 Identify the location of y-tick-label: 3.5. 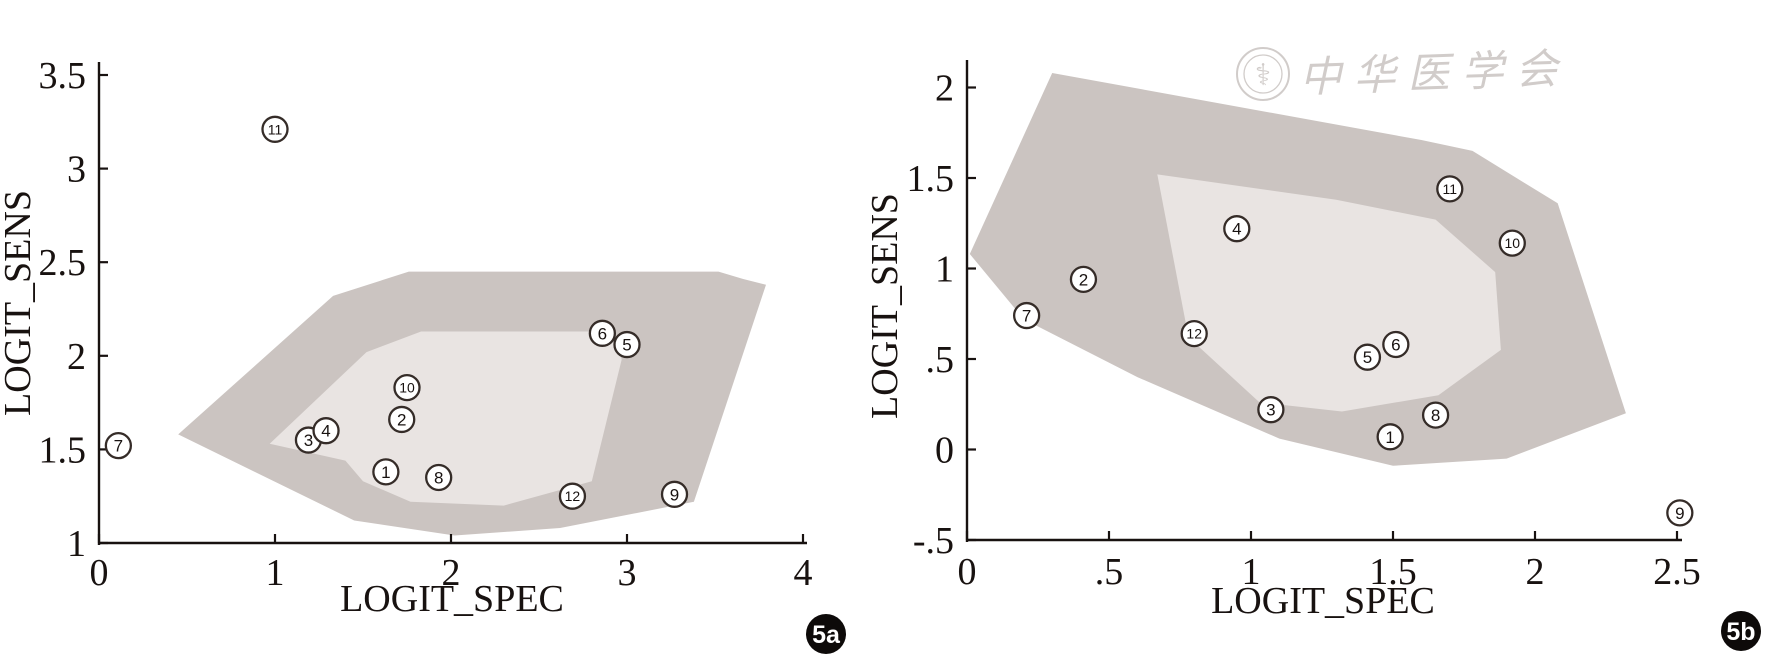
(63, 76).